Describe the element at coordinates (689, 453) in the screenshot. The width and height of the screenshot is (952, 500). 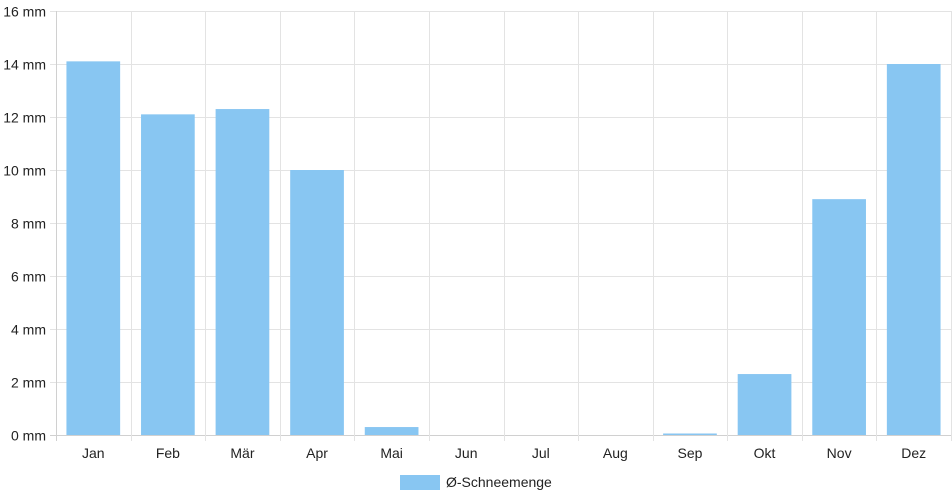
I see `x-tick-label: Sep` at that location.